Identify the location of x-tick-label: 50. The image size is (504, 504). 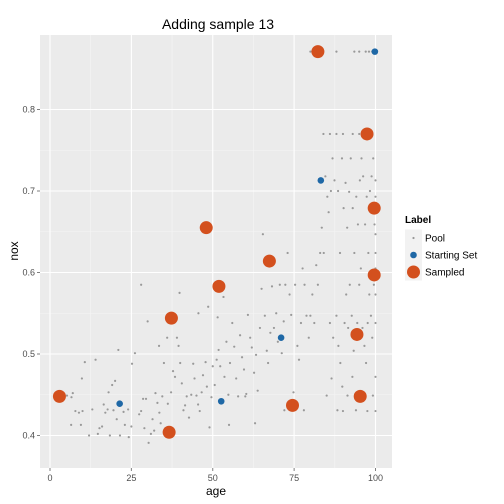
(213, 478).